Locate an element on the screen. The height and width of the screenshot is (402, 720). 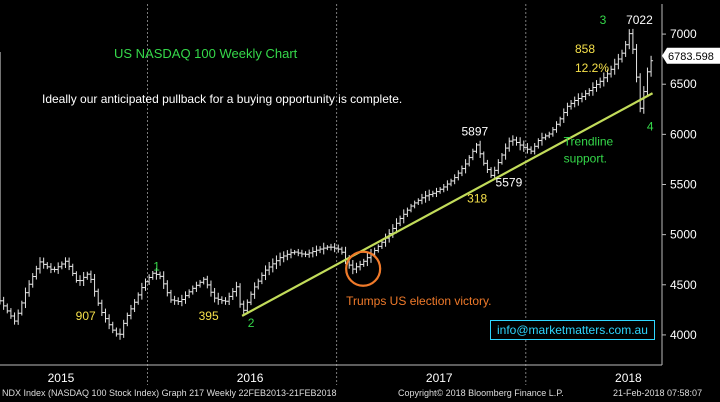
annotation-label: Trumps US election victory. is located at coordinates (418, 301).